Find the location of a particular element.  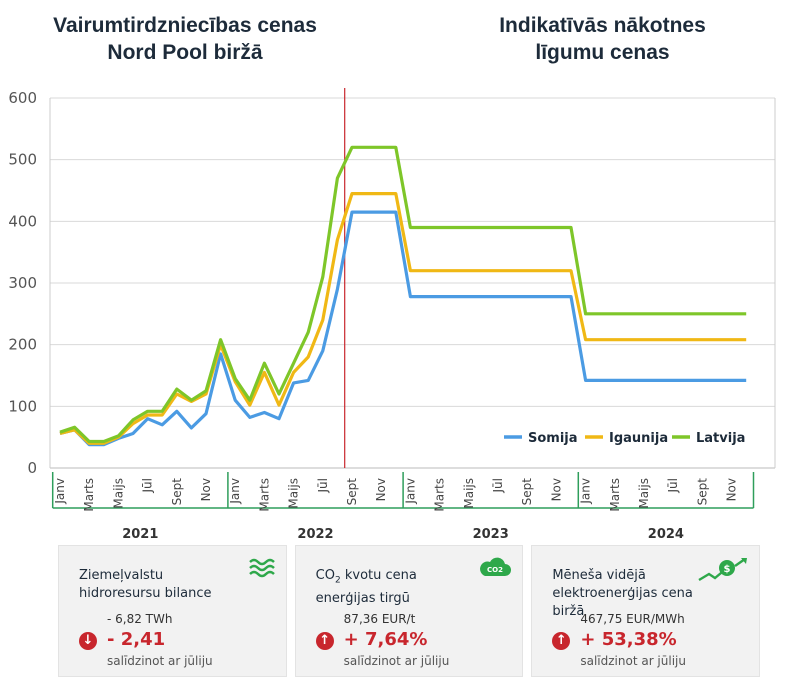

card-co2-title: CO2 kvotu cena enerģijas tirgū is located at coordinates (366, 587).